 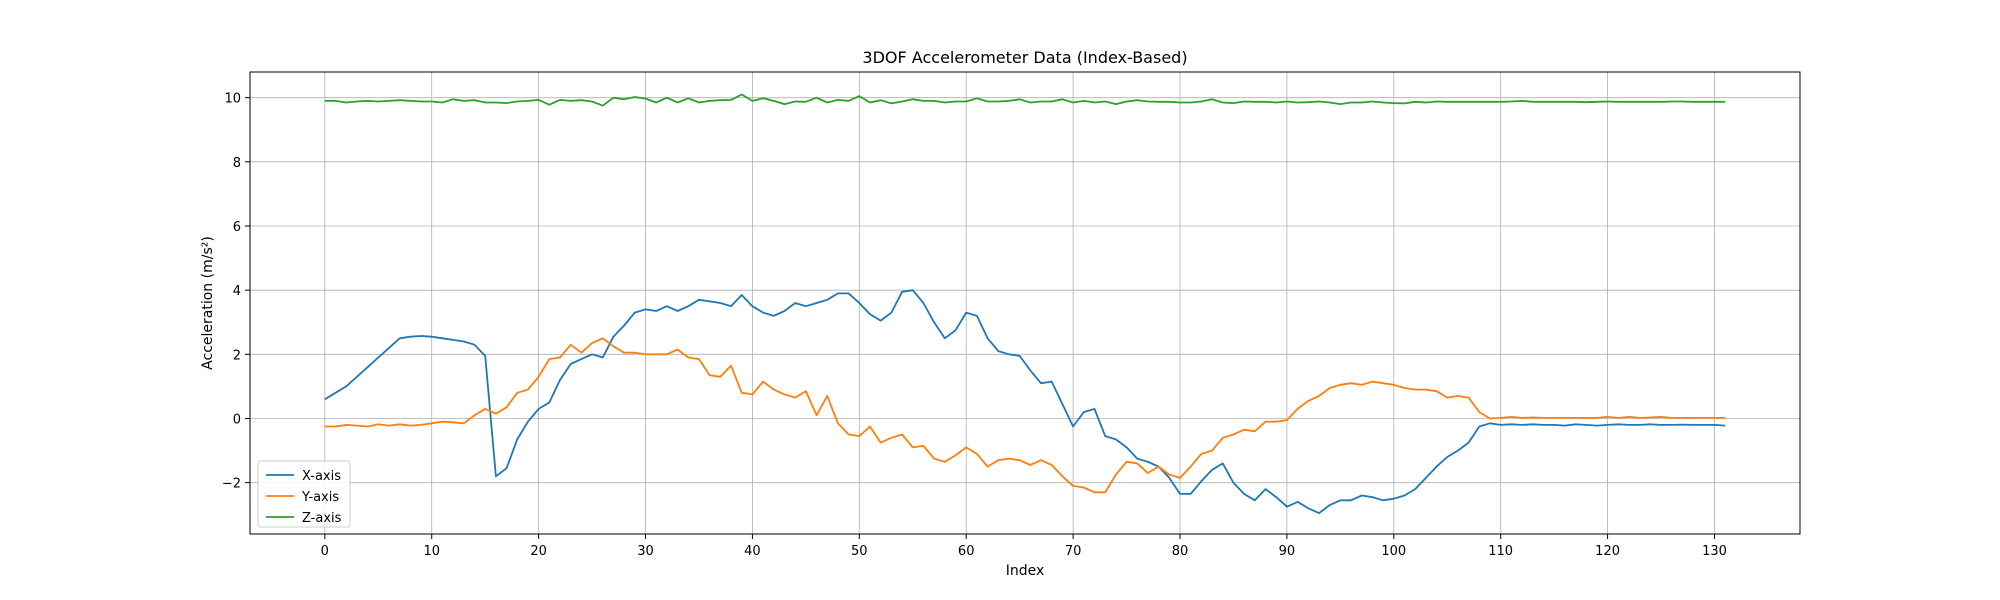 I want to click on x-ticks: 0 10 20 30 40 50 60 70 80 90 100 110 120 130, so click(x=1024, y=546).